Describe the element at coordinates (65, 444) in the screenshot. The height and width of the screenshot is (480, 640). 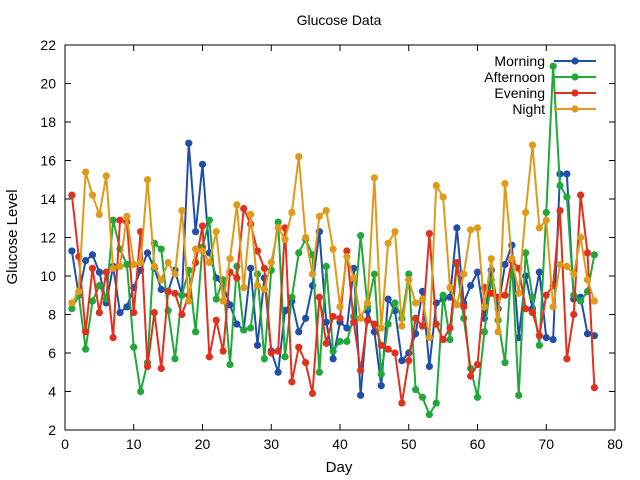
I see `x-tick-label: 0` at that location.